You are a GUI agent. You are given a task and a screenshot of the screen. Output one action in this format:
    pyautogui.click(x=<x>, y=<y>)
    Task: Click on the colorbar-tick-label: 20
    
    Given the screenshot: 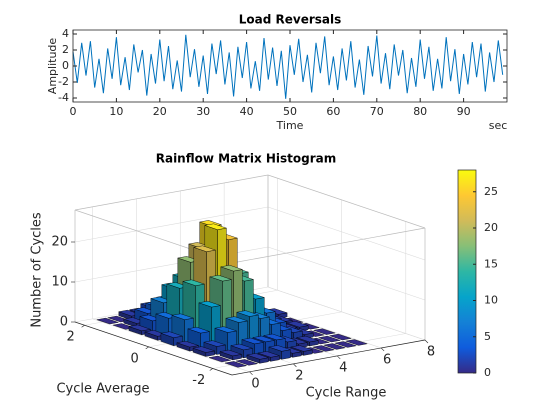 What is the action you would take?
    pyautogui.click(x=491, y=227)
    